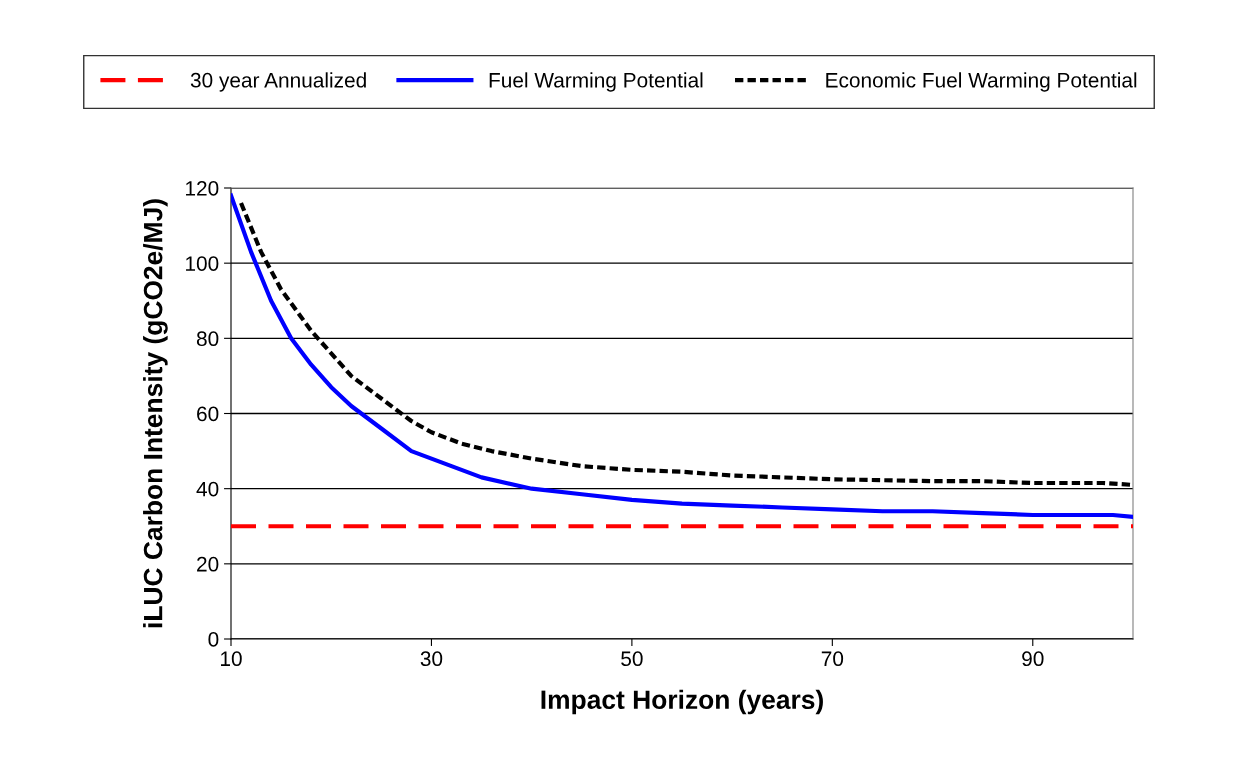 This screenshot has width=1238, height=778. Describe the element at coordinates (213, 639) in the screenshot. I see `y-tick-label: 0` at that location.